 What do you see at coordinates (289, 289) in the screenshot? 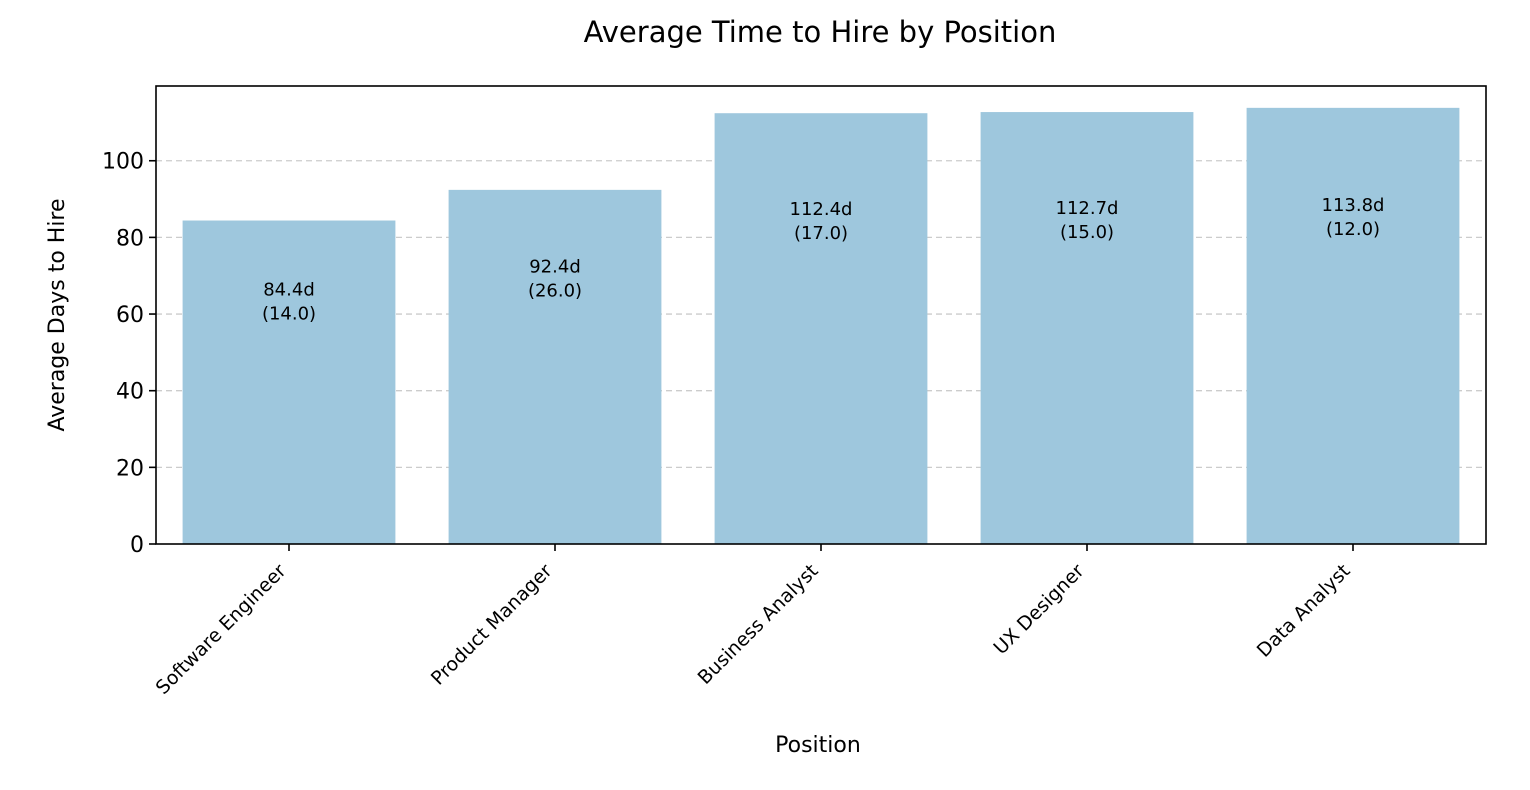
I see `bar-value-label-0: 84.4d` at bounding box center [289, 289].